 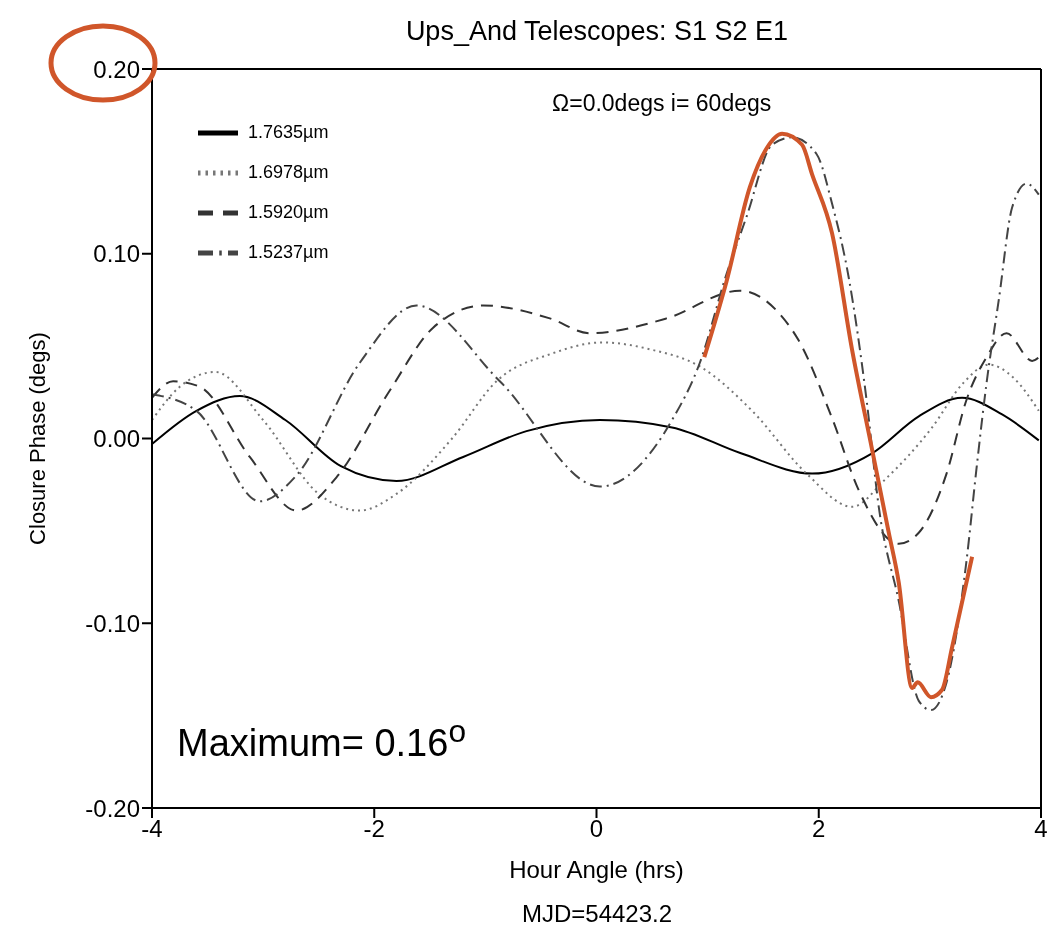 What do you see at coordinates (152, 829) in the screenshot?
I see `x-tick-label: -4` at bounding box center [152, 829].